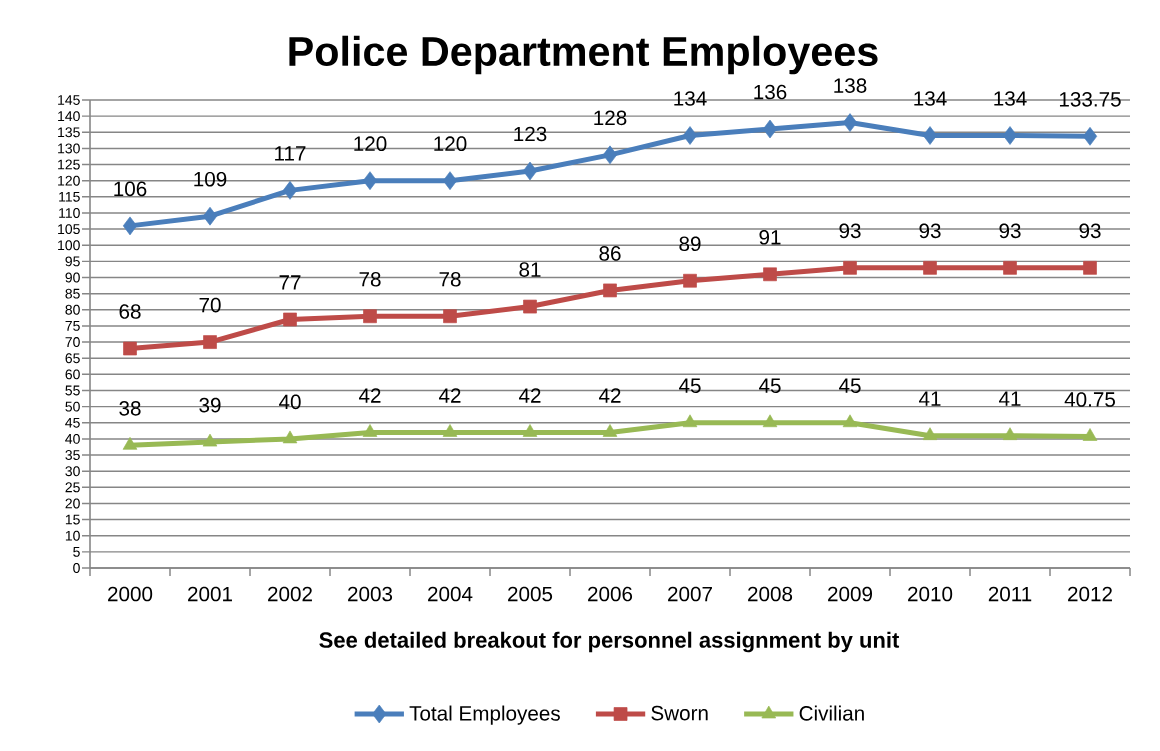  What do you see at coordinates (130, 311) in the screenshot?
I see `data-label: 68` at bounding box center [130, 311].